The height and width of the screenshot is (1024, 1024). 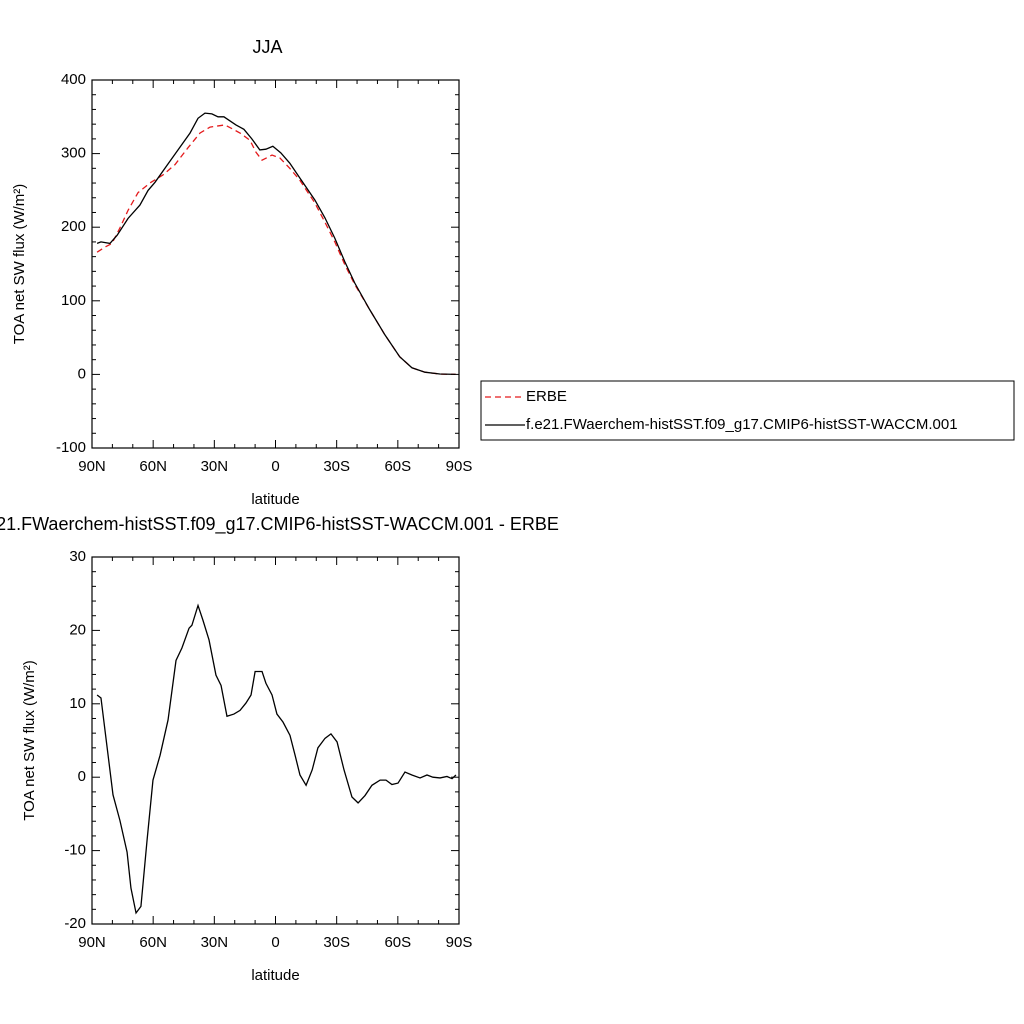 I want to click on y-tick-label: -100, so click(x=71, y=447).